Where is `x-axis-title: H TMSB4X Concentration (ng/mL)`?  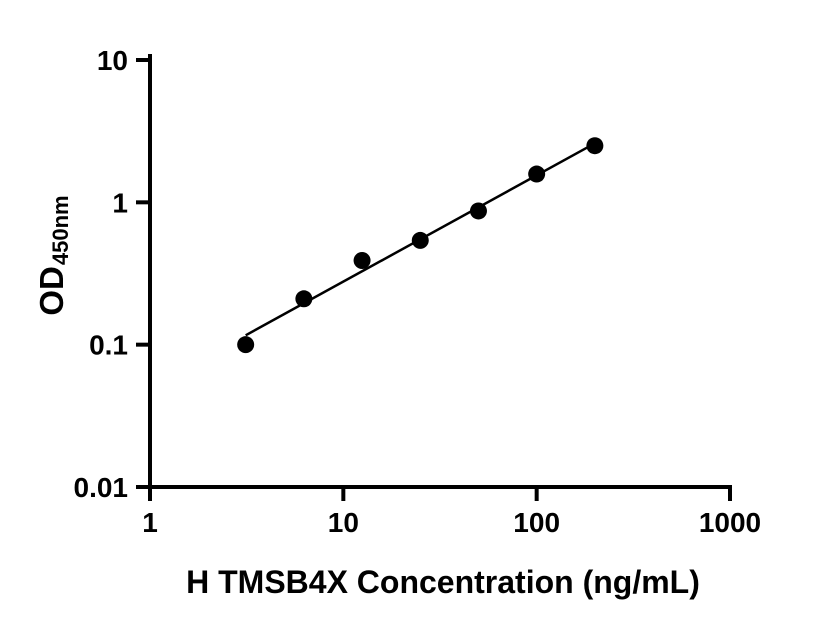 x-axis-title: H TMSB4X Concentration (ng/mL) is located at coordinates (443, 582).